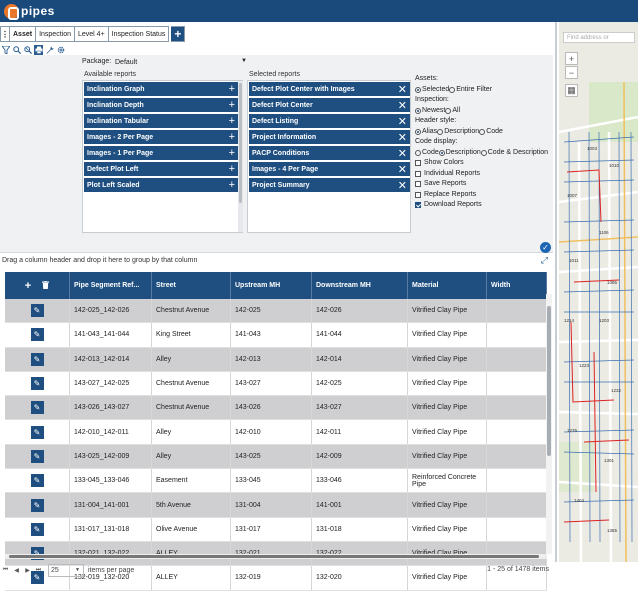 The image size is (638, 591). I want to click on tab-inspection-status: Inspection Status, so click(139, 34).